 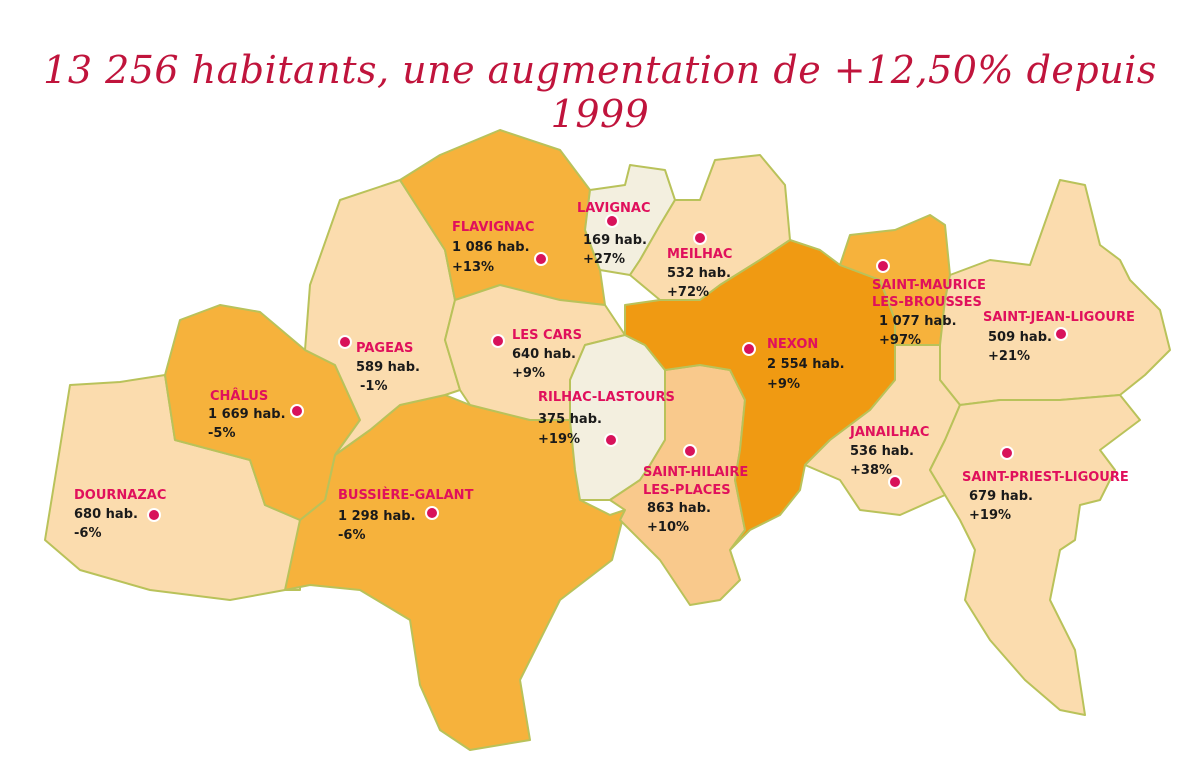 I want to click on commune-population: 640 hab., so click(x=544, y=354).